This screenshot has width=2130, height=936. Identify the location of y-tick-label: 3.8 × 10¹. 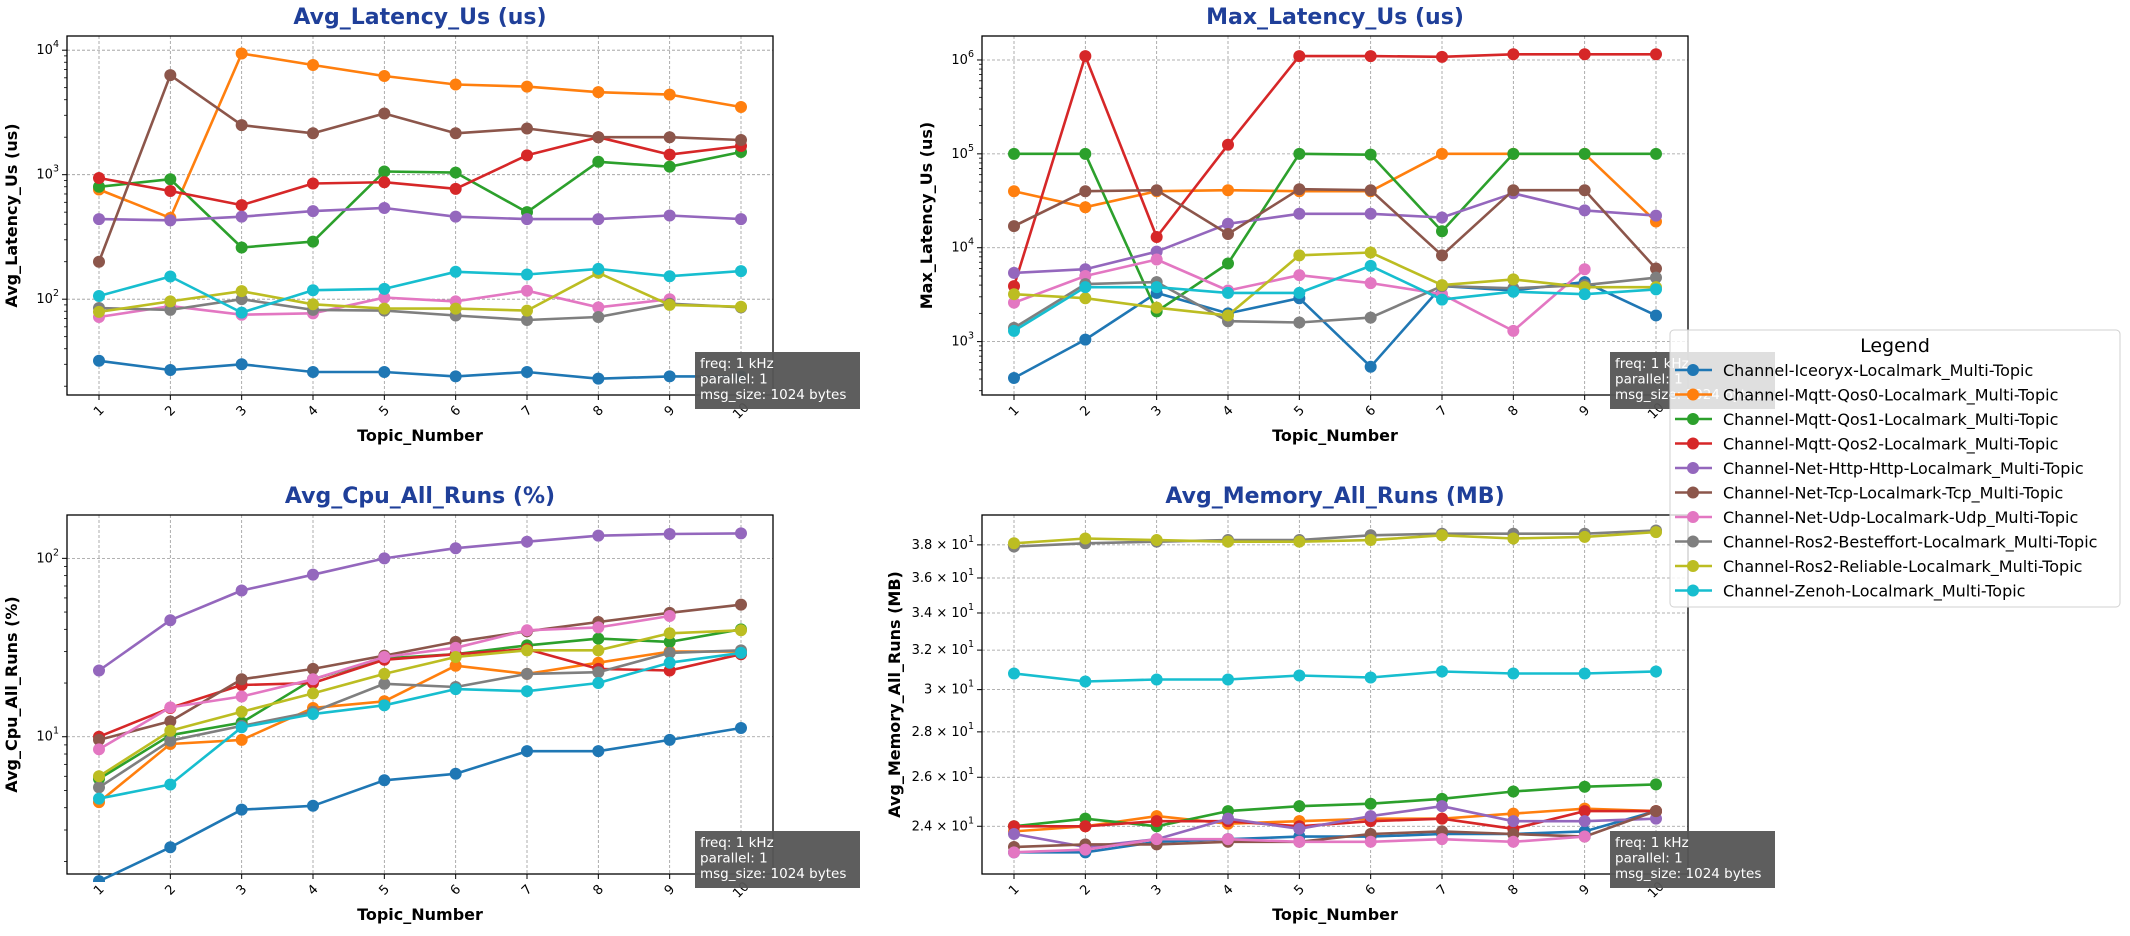
(943, 542).